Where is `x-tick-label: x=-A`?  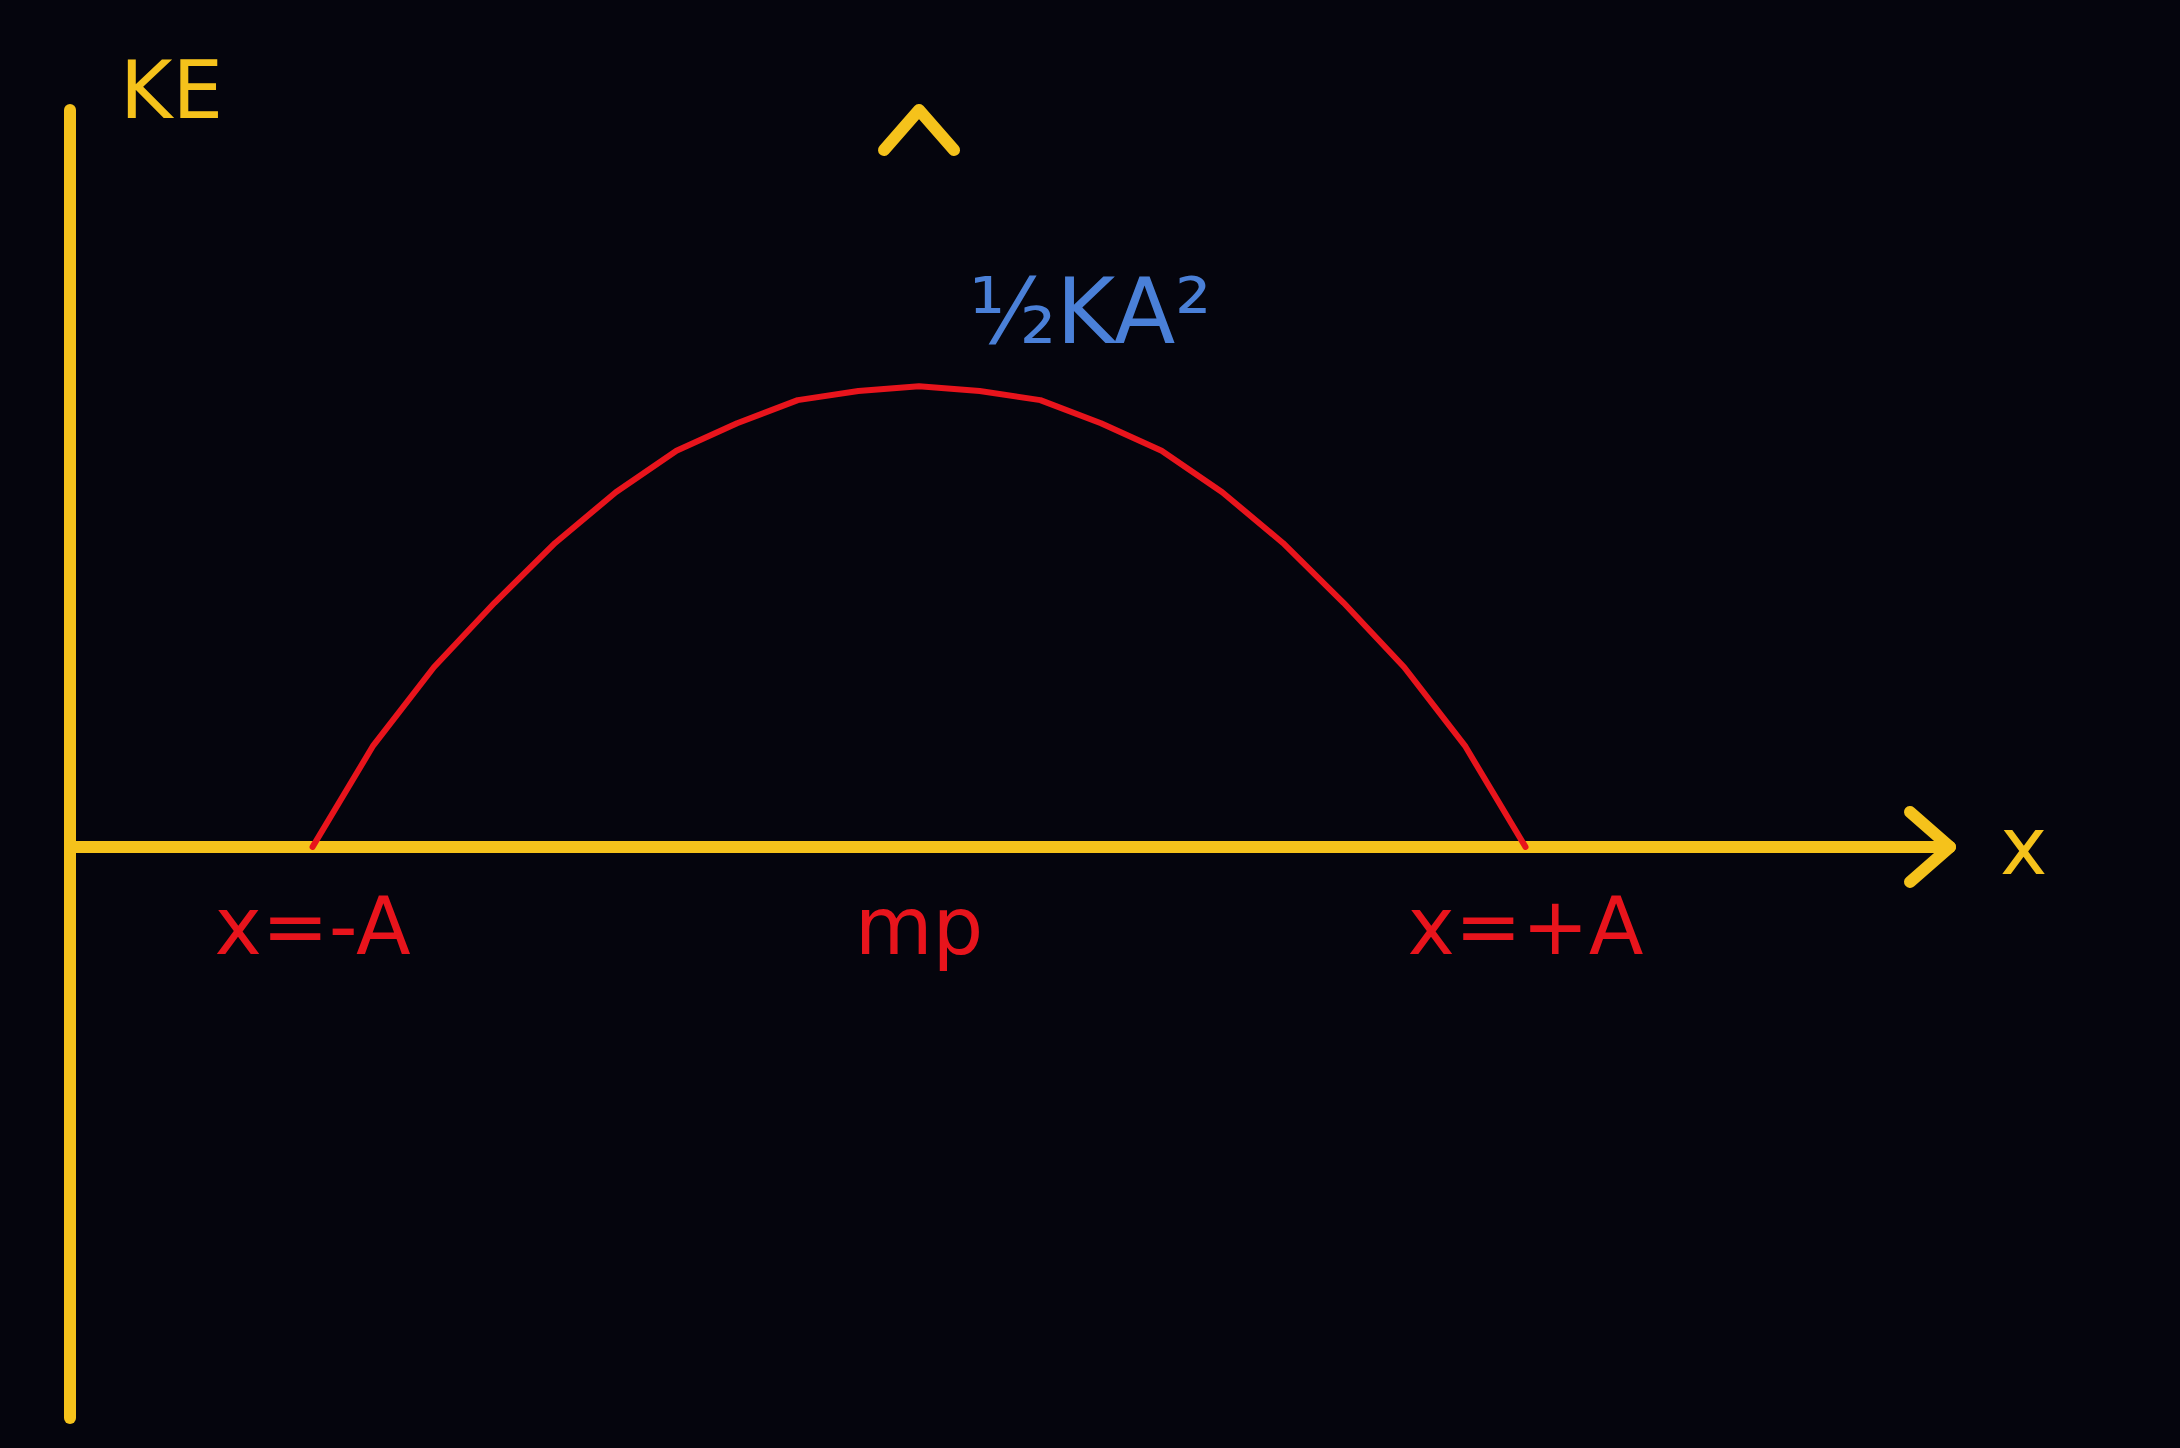
x-tick-label: x=-A is located at coordinates (312, 927).